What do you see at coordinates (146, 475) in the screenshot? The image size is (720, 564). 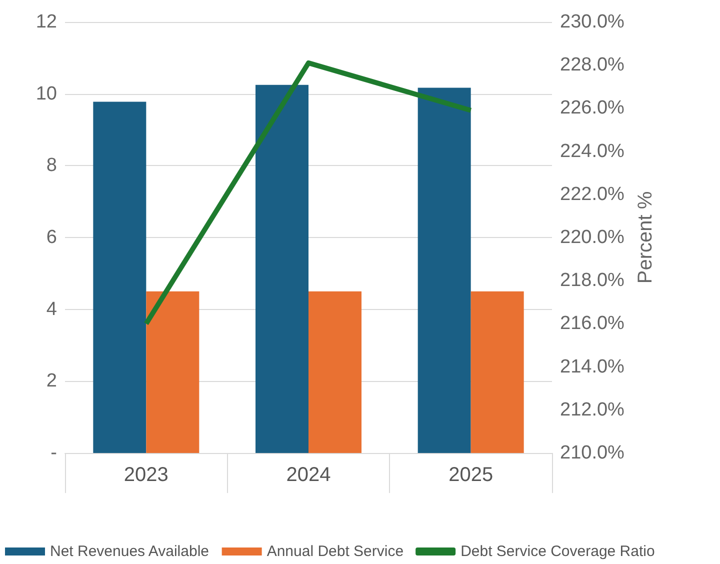 I see `x-tick-label: 2023` at bounding box center [146, 475].